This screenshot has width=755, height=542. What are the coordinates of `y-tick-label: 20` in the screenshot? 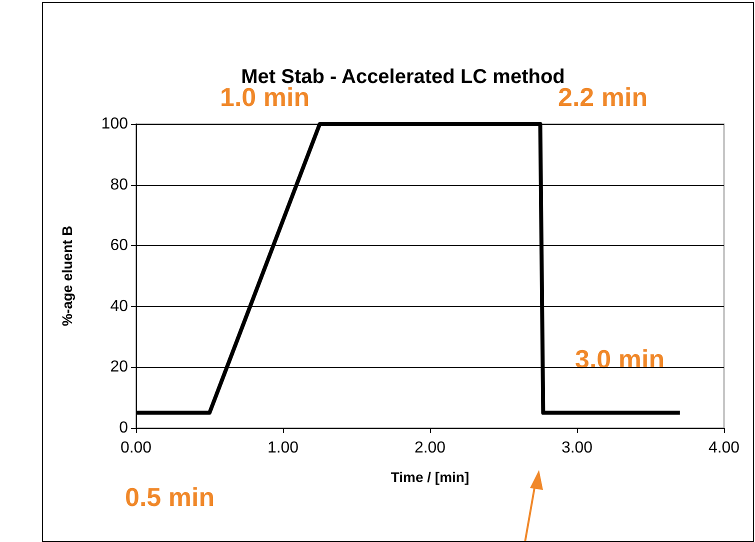 It's located at (119, 367).